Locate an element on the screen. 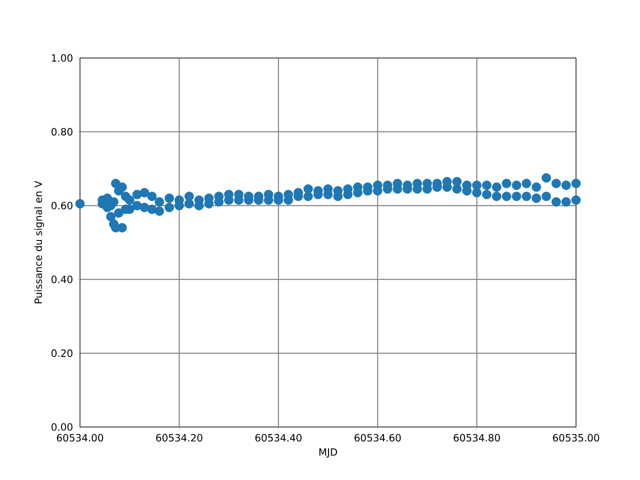 The height and width of the screenshot is (480, 640). x-tick-label: 60534.40 is located at coordinates (278, 438).